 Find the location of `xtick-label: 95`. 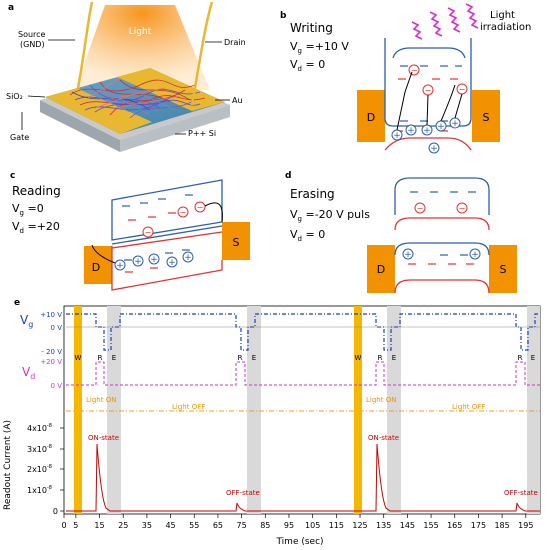

xtick-label: 95 is located at coordinates (289, 525).